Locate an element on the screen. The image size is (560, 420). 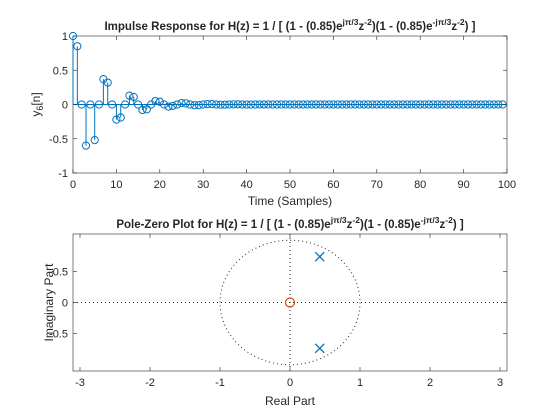
impulse-ylabel: y6[n] is located at coordinates (37, 104).